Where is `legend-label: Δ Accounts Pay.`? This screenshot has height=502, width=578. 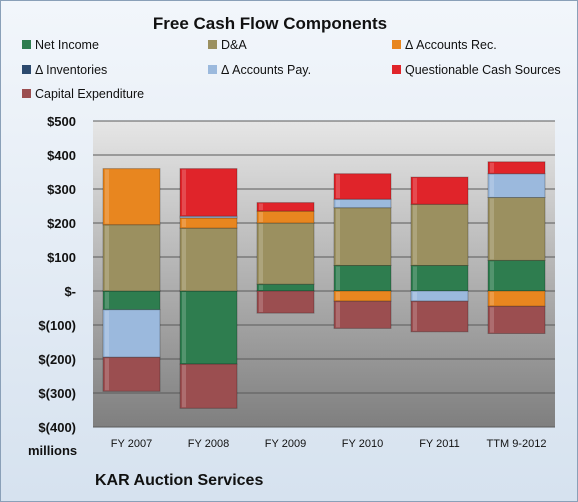 legend-label: Δ Accounts Pay. is located at coordinates (266, 70).